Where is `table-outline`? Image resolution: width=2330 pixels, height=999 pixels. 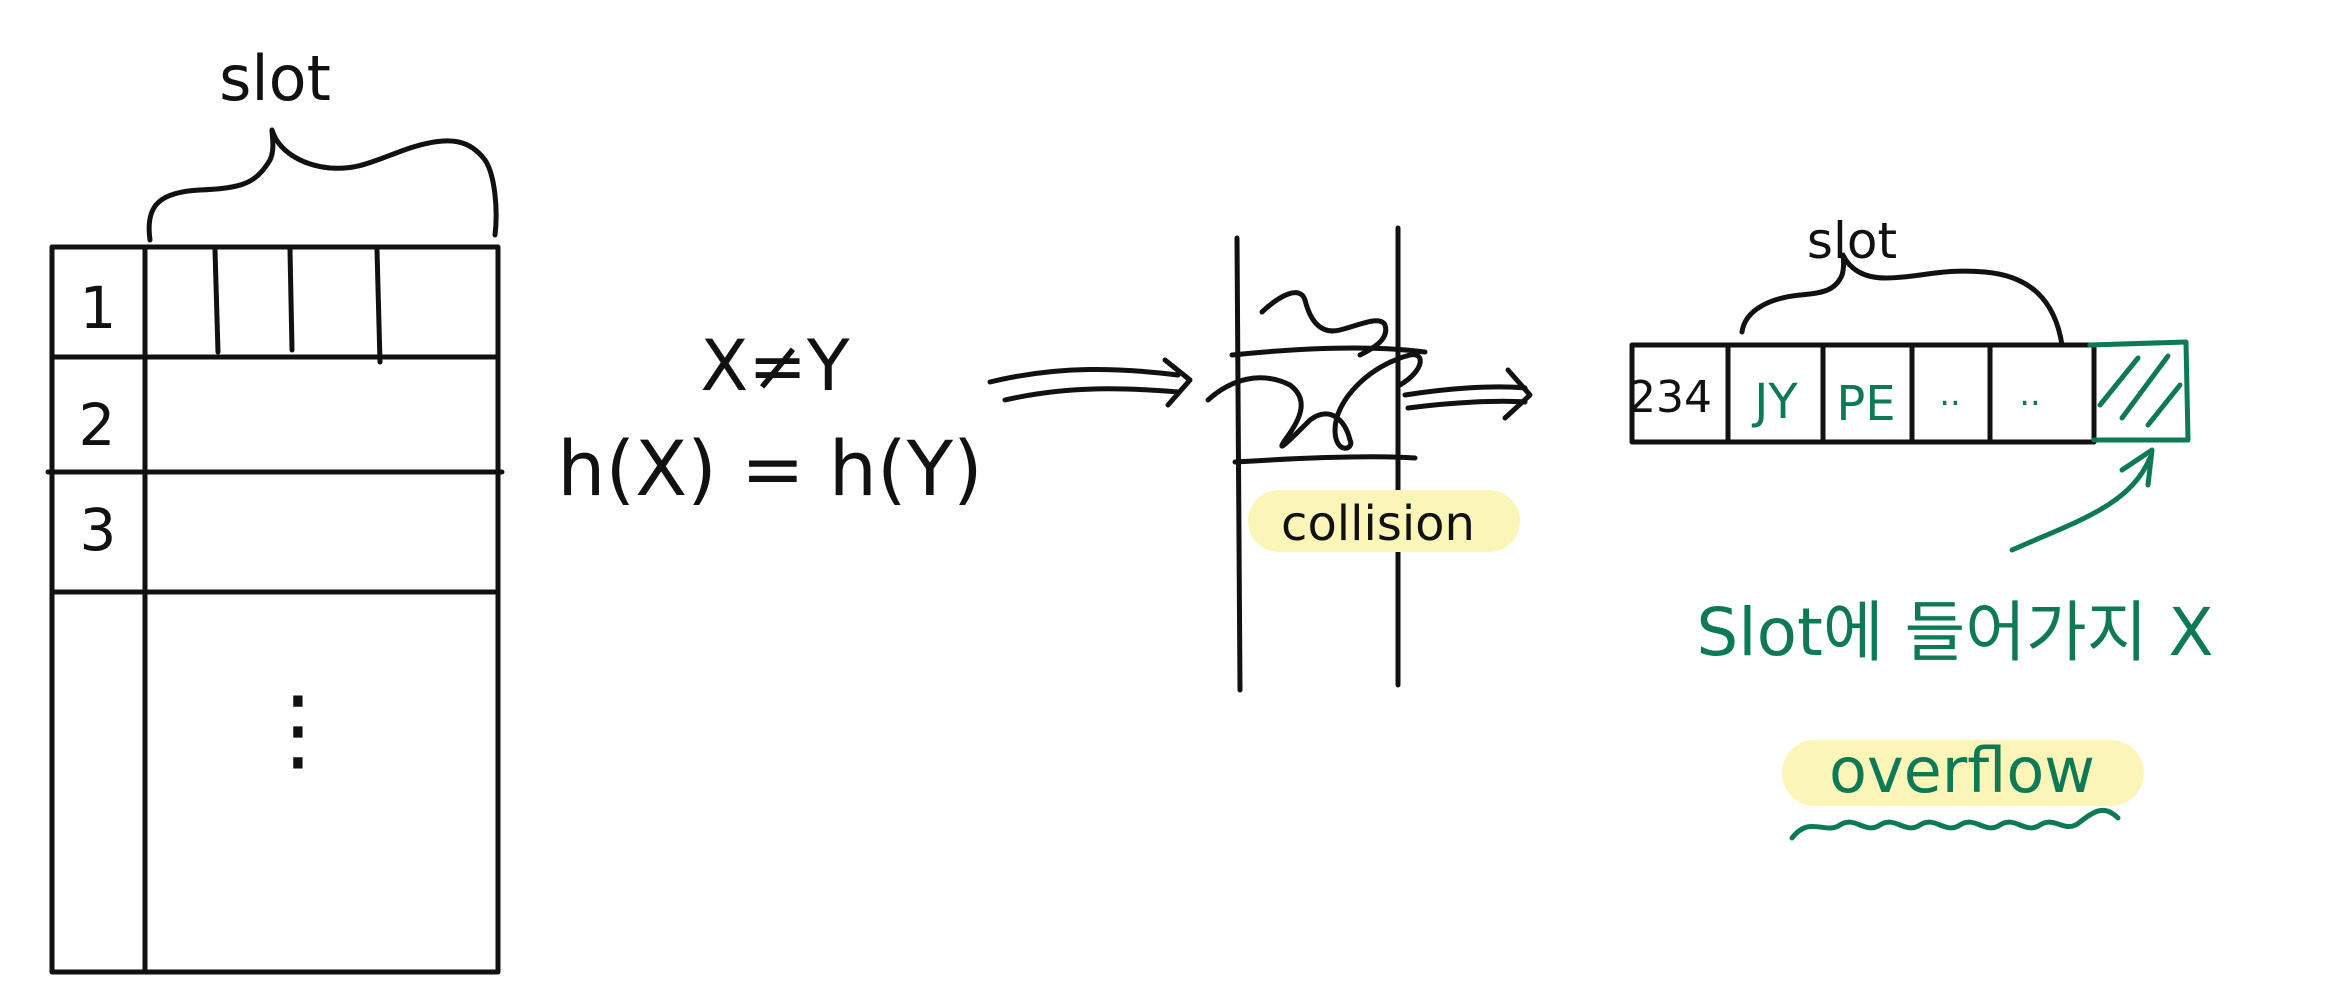 table-outline is located at coordinates (275, 609).